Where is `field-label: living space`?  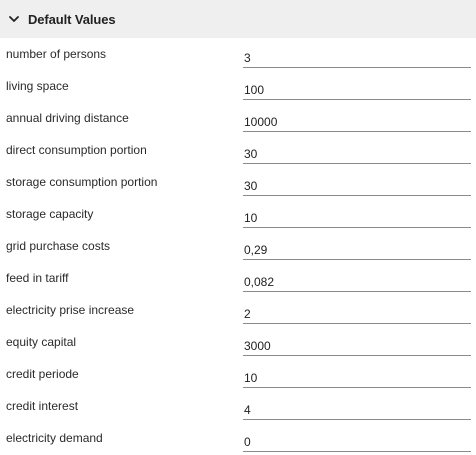
field-label: living space is located at coordinates (37, 86).